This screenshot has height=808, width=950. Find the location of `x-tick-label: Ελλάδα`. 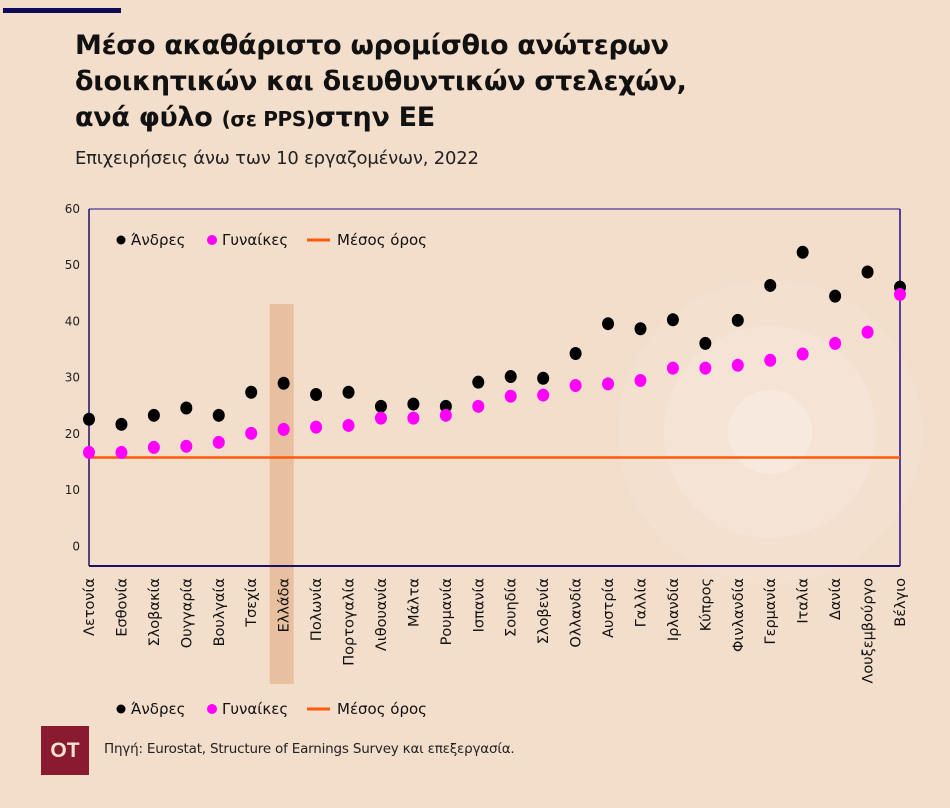

x-tick-label: Ελλάδα is located at coordinates (285, 605).